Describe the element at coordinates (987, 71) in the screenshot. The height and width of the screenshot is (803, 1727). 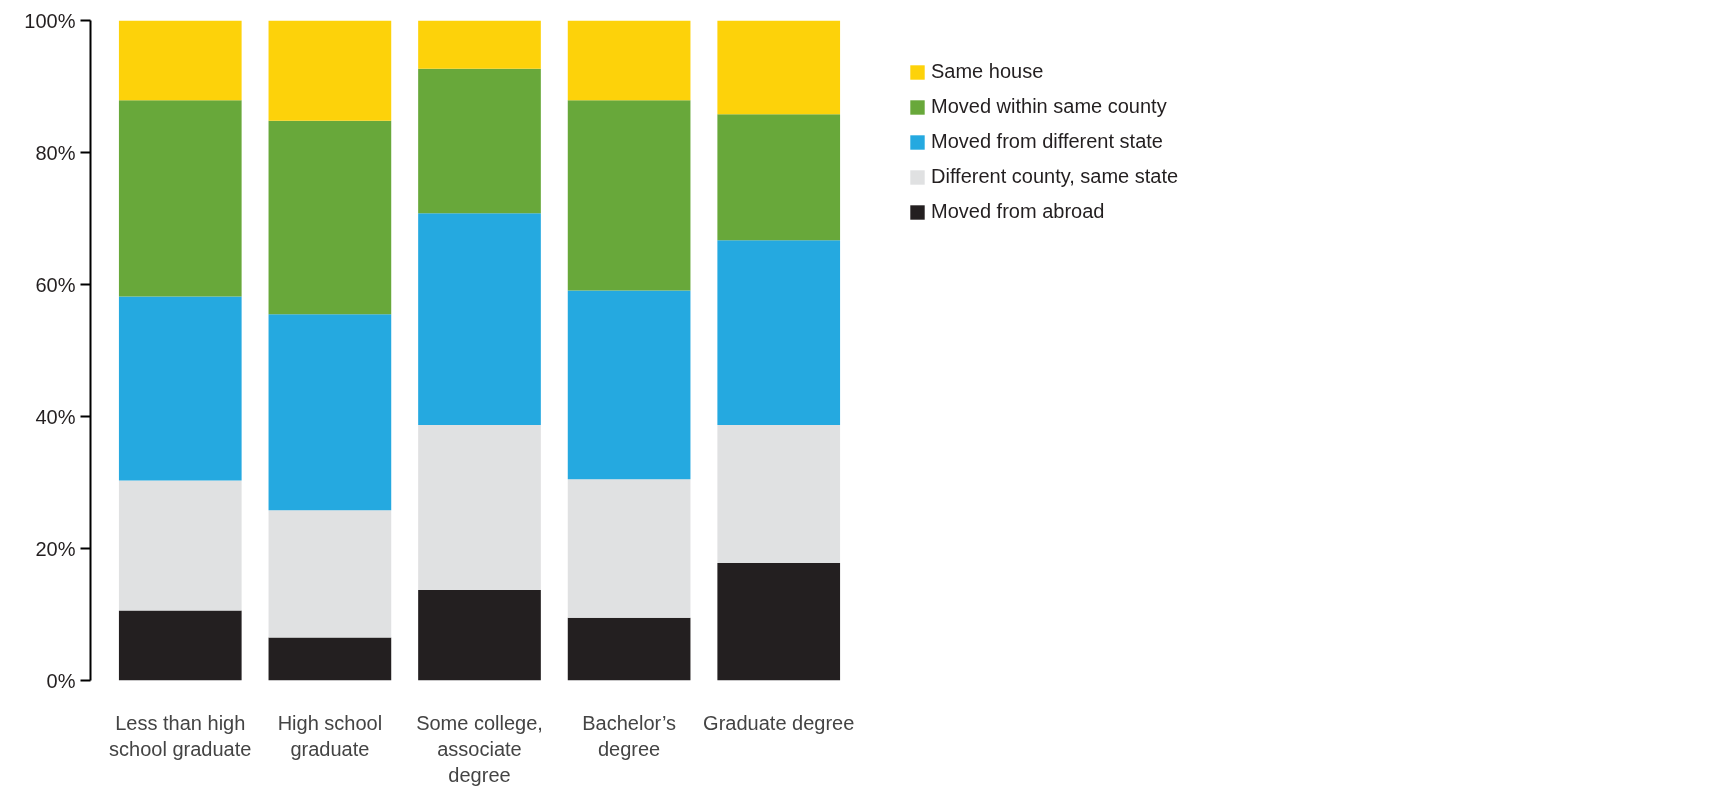
I see `legend-label: Same house` at that location.